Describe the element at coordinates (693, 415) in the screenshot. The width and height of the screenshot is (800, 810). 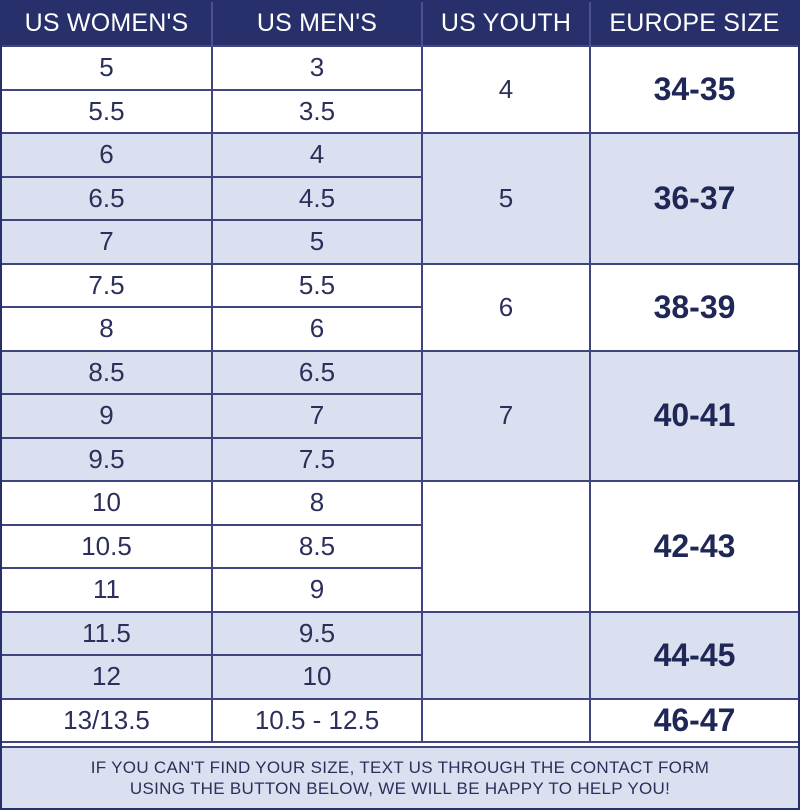
I see `europe-size-cell: 40-41` at that location.